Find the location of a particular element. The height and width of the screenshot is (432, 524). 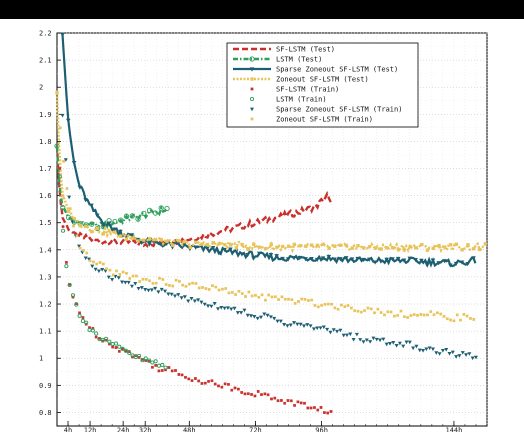

series-line is located at coordinates (194, 196).